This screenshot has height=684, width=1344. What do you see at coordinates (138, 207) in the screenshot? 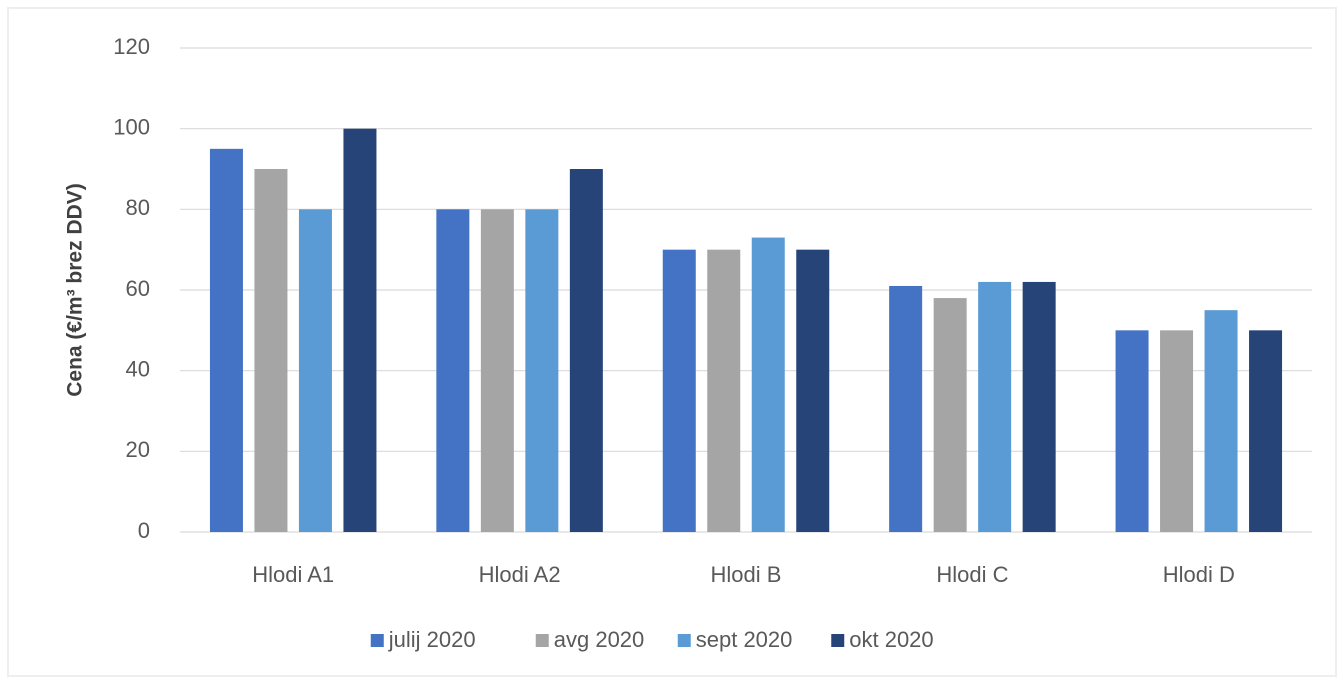
I see `y-tick-label: 80` at bounding box center [138, 207].